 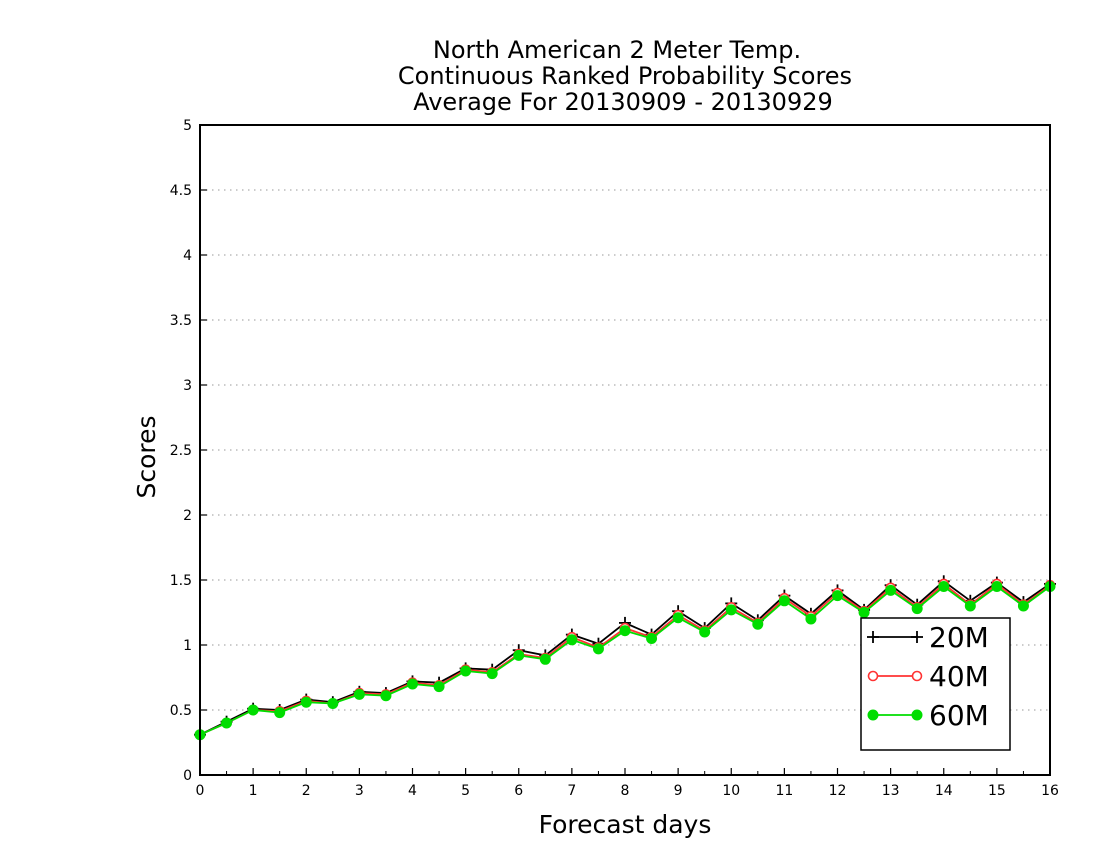 What do you see at coordinates (187, 776) in the screenshot?
I see `y-tick-label: 0` at bounding box center [187, 776].